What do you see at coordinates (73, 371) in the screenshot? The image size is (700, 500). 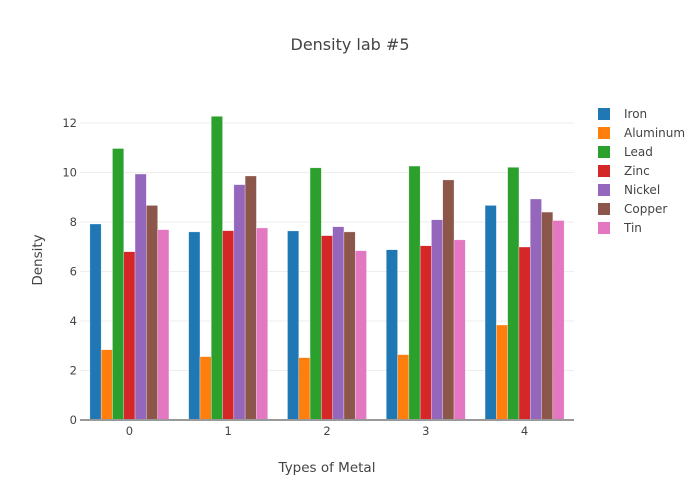 I see `y-tick-label: 2` at bounding box center [73, 371].